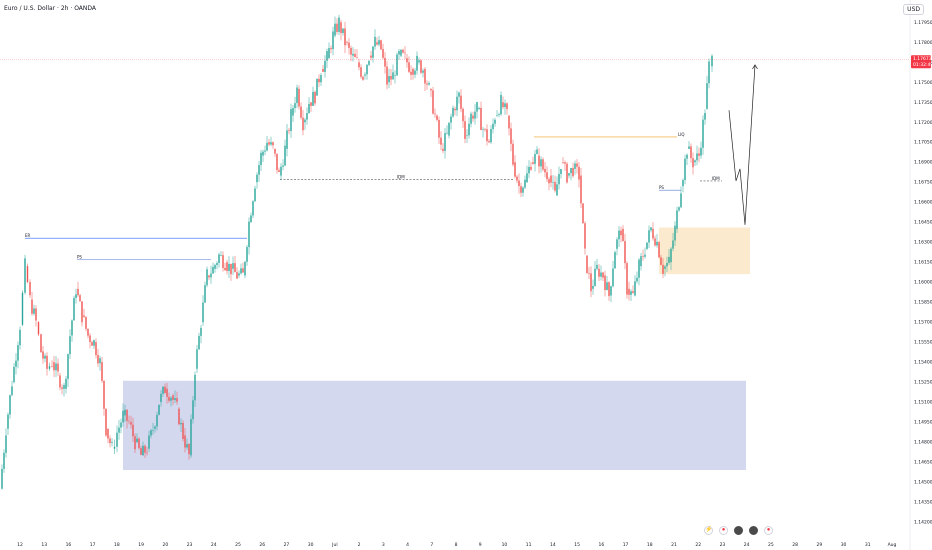  I want to click on level-ps-right-label: PS, so click(661, 187).